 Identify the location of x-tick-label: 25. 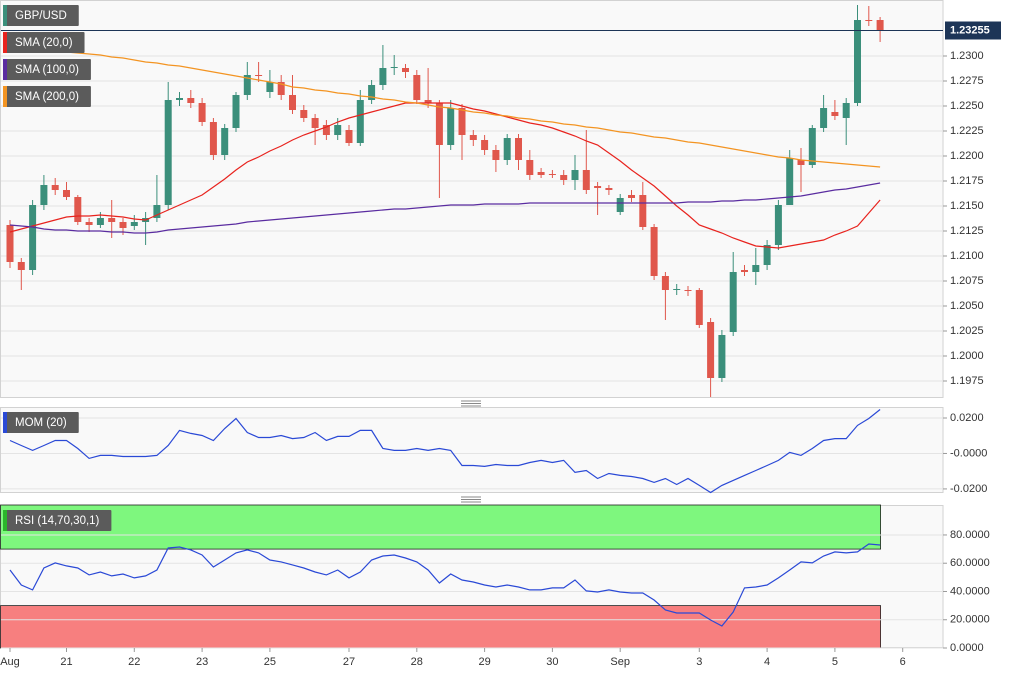
(270, 662).